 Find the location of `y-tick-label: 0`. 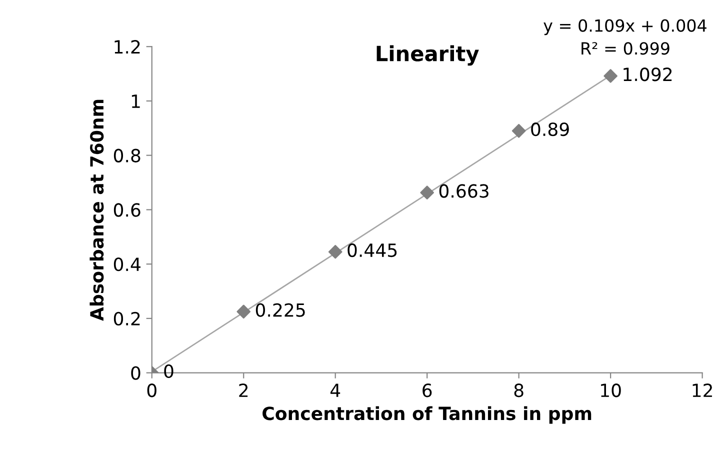

y-tick-label: 0 is located at coordinates (135, 373).